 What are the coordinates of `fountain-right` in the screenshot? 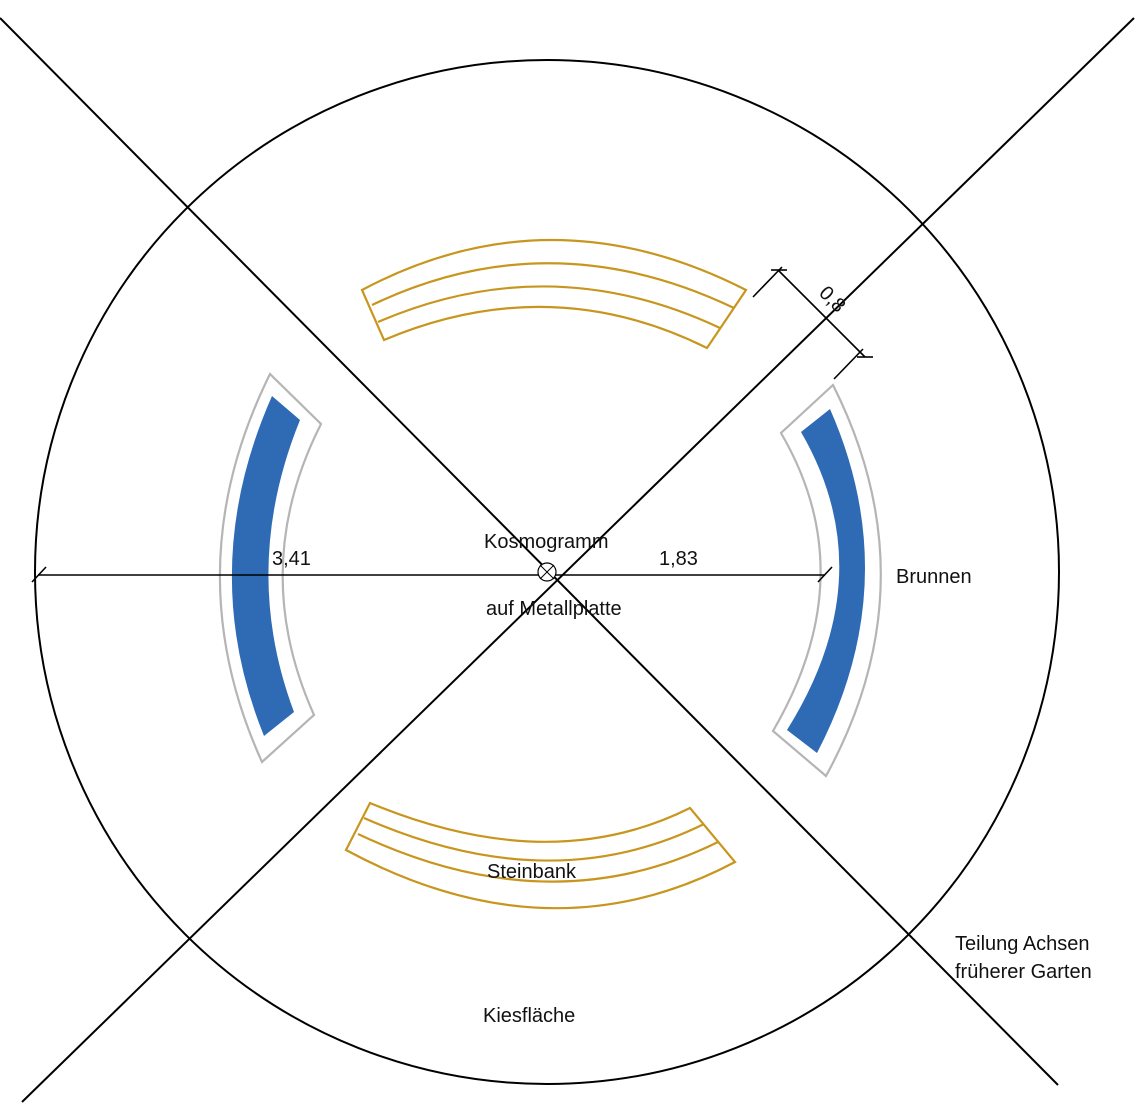 It's located at (826, 580).